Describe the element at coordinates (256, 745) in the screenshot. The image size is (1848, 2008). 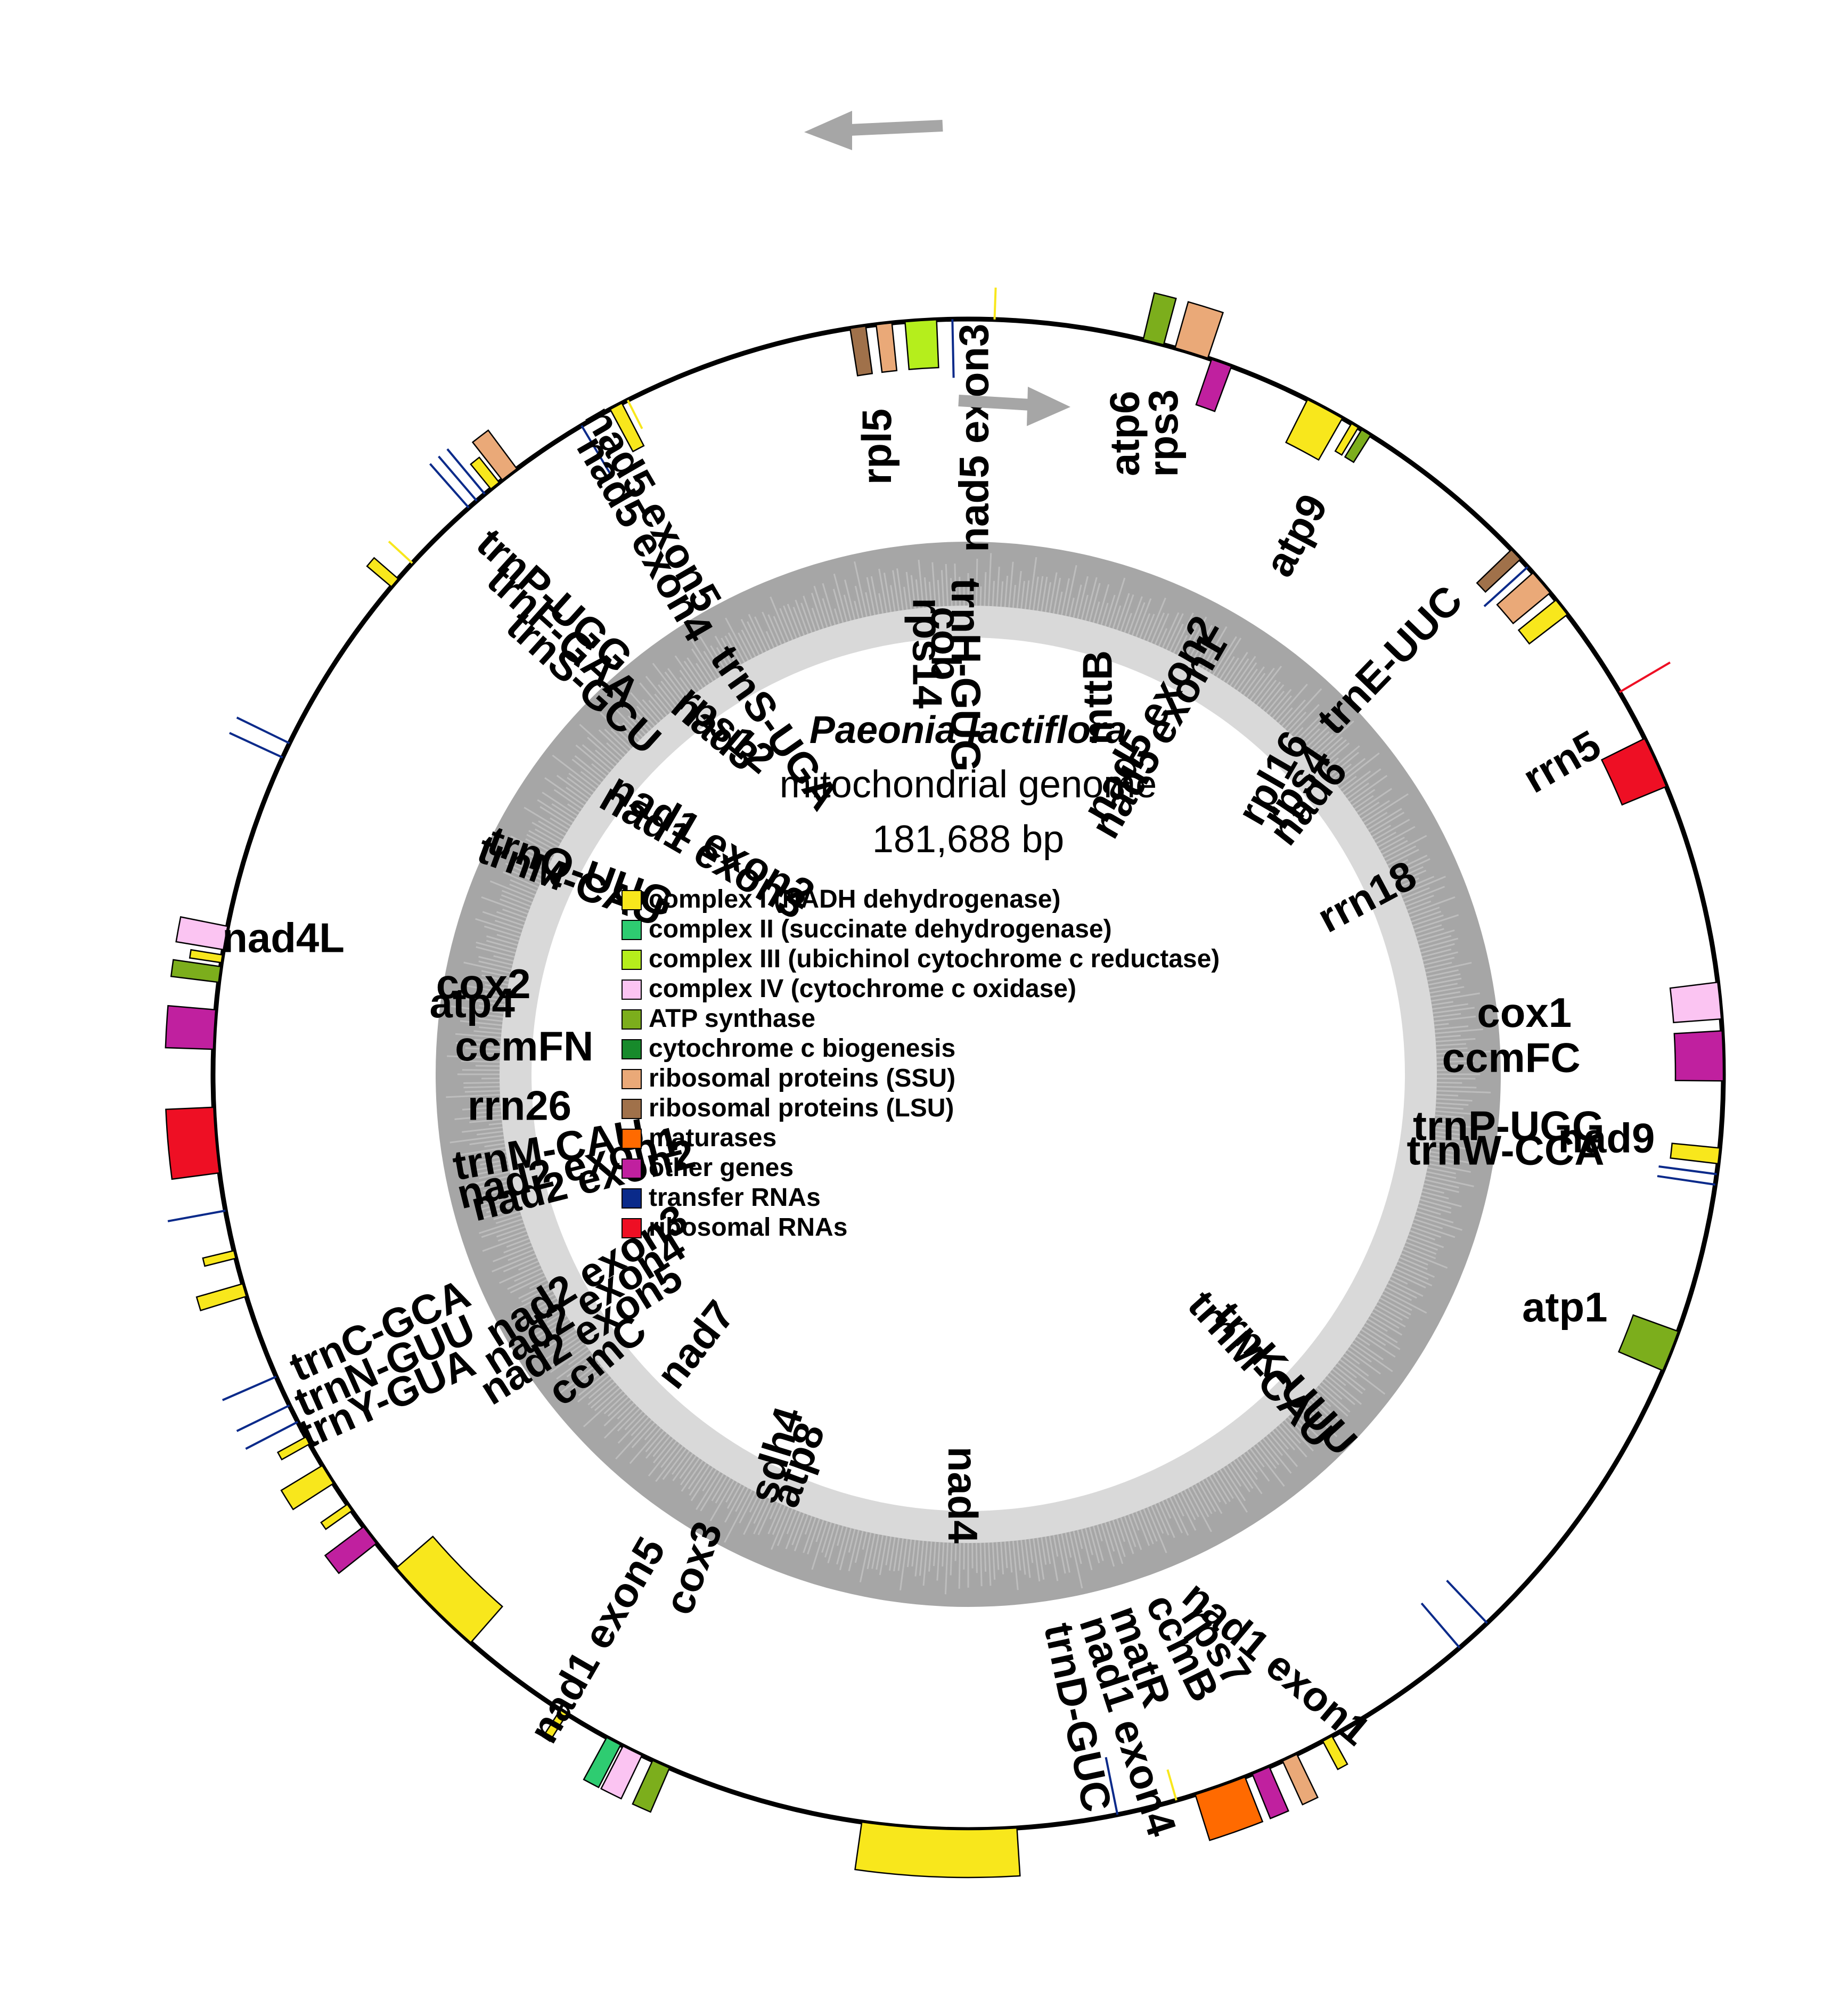
I see `gene-trnm-cau` at that location.